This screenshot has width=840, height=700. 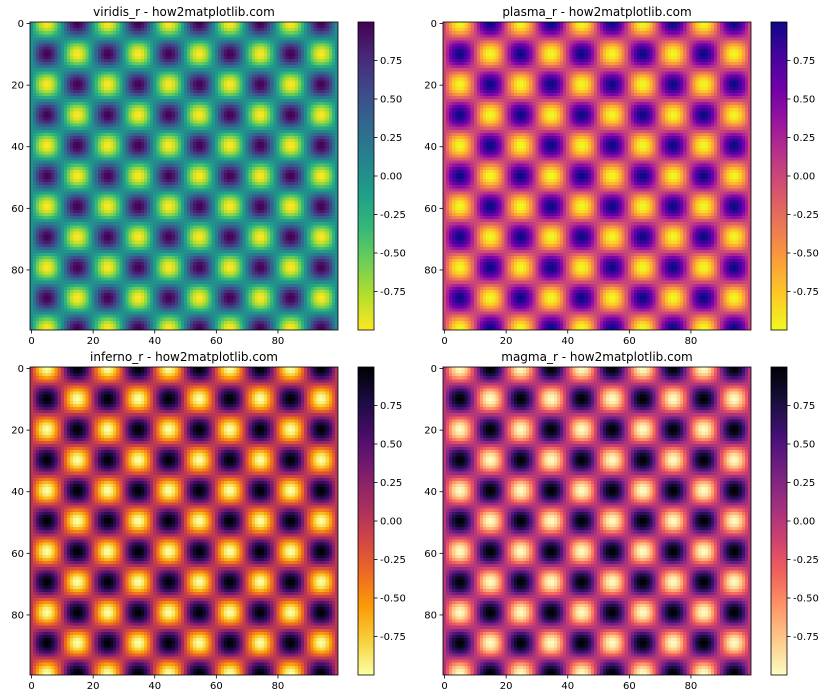 I want to click on subplot-title: inferno_r - how2matplotlib.com, so click(x=184, y=357).